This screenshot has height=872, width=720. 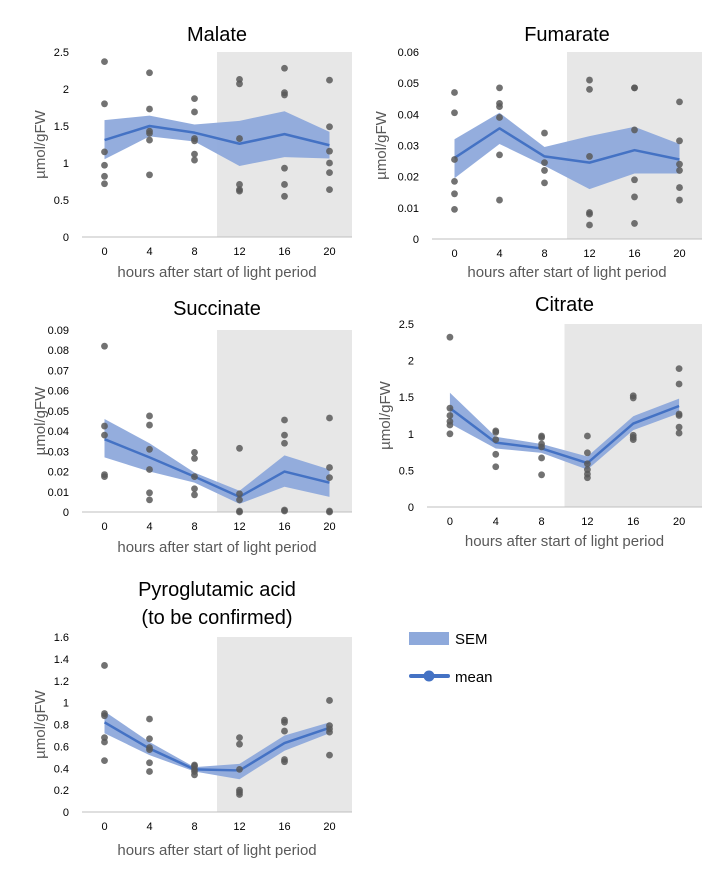 What do you see at coordinates (496, 522) in the screenshot?
I see `x-tick-label: 4` at bounding box center [496, 522].